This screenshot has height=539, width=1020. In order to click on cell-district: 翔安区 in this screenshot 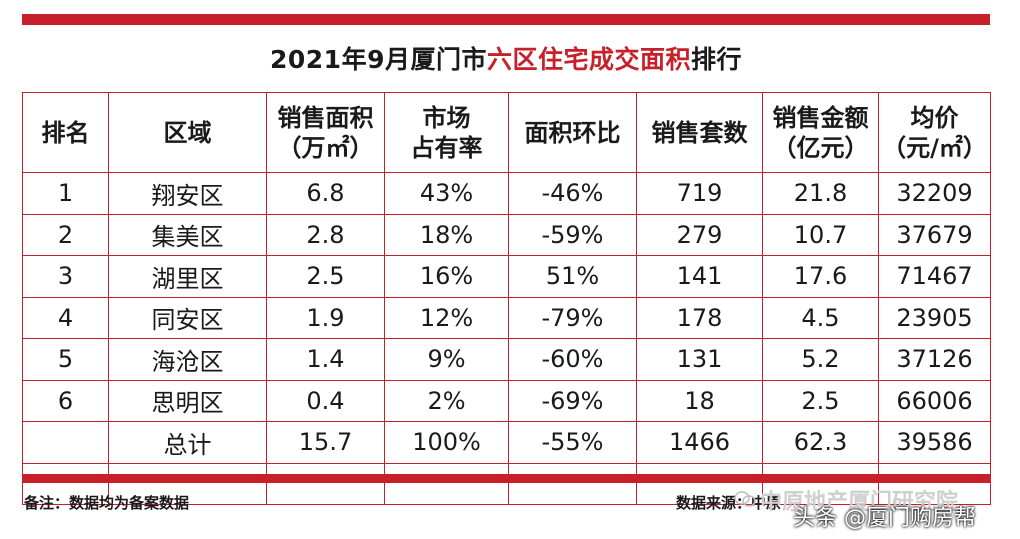, I will do `click(187, 193)`.